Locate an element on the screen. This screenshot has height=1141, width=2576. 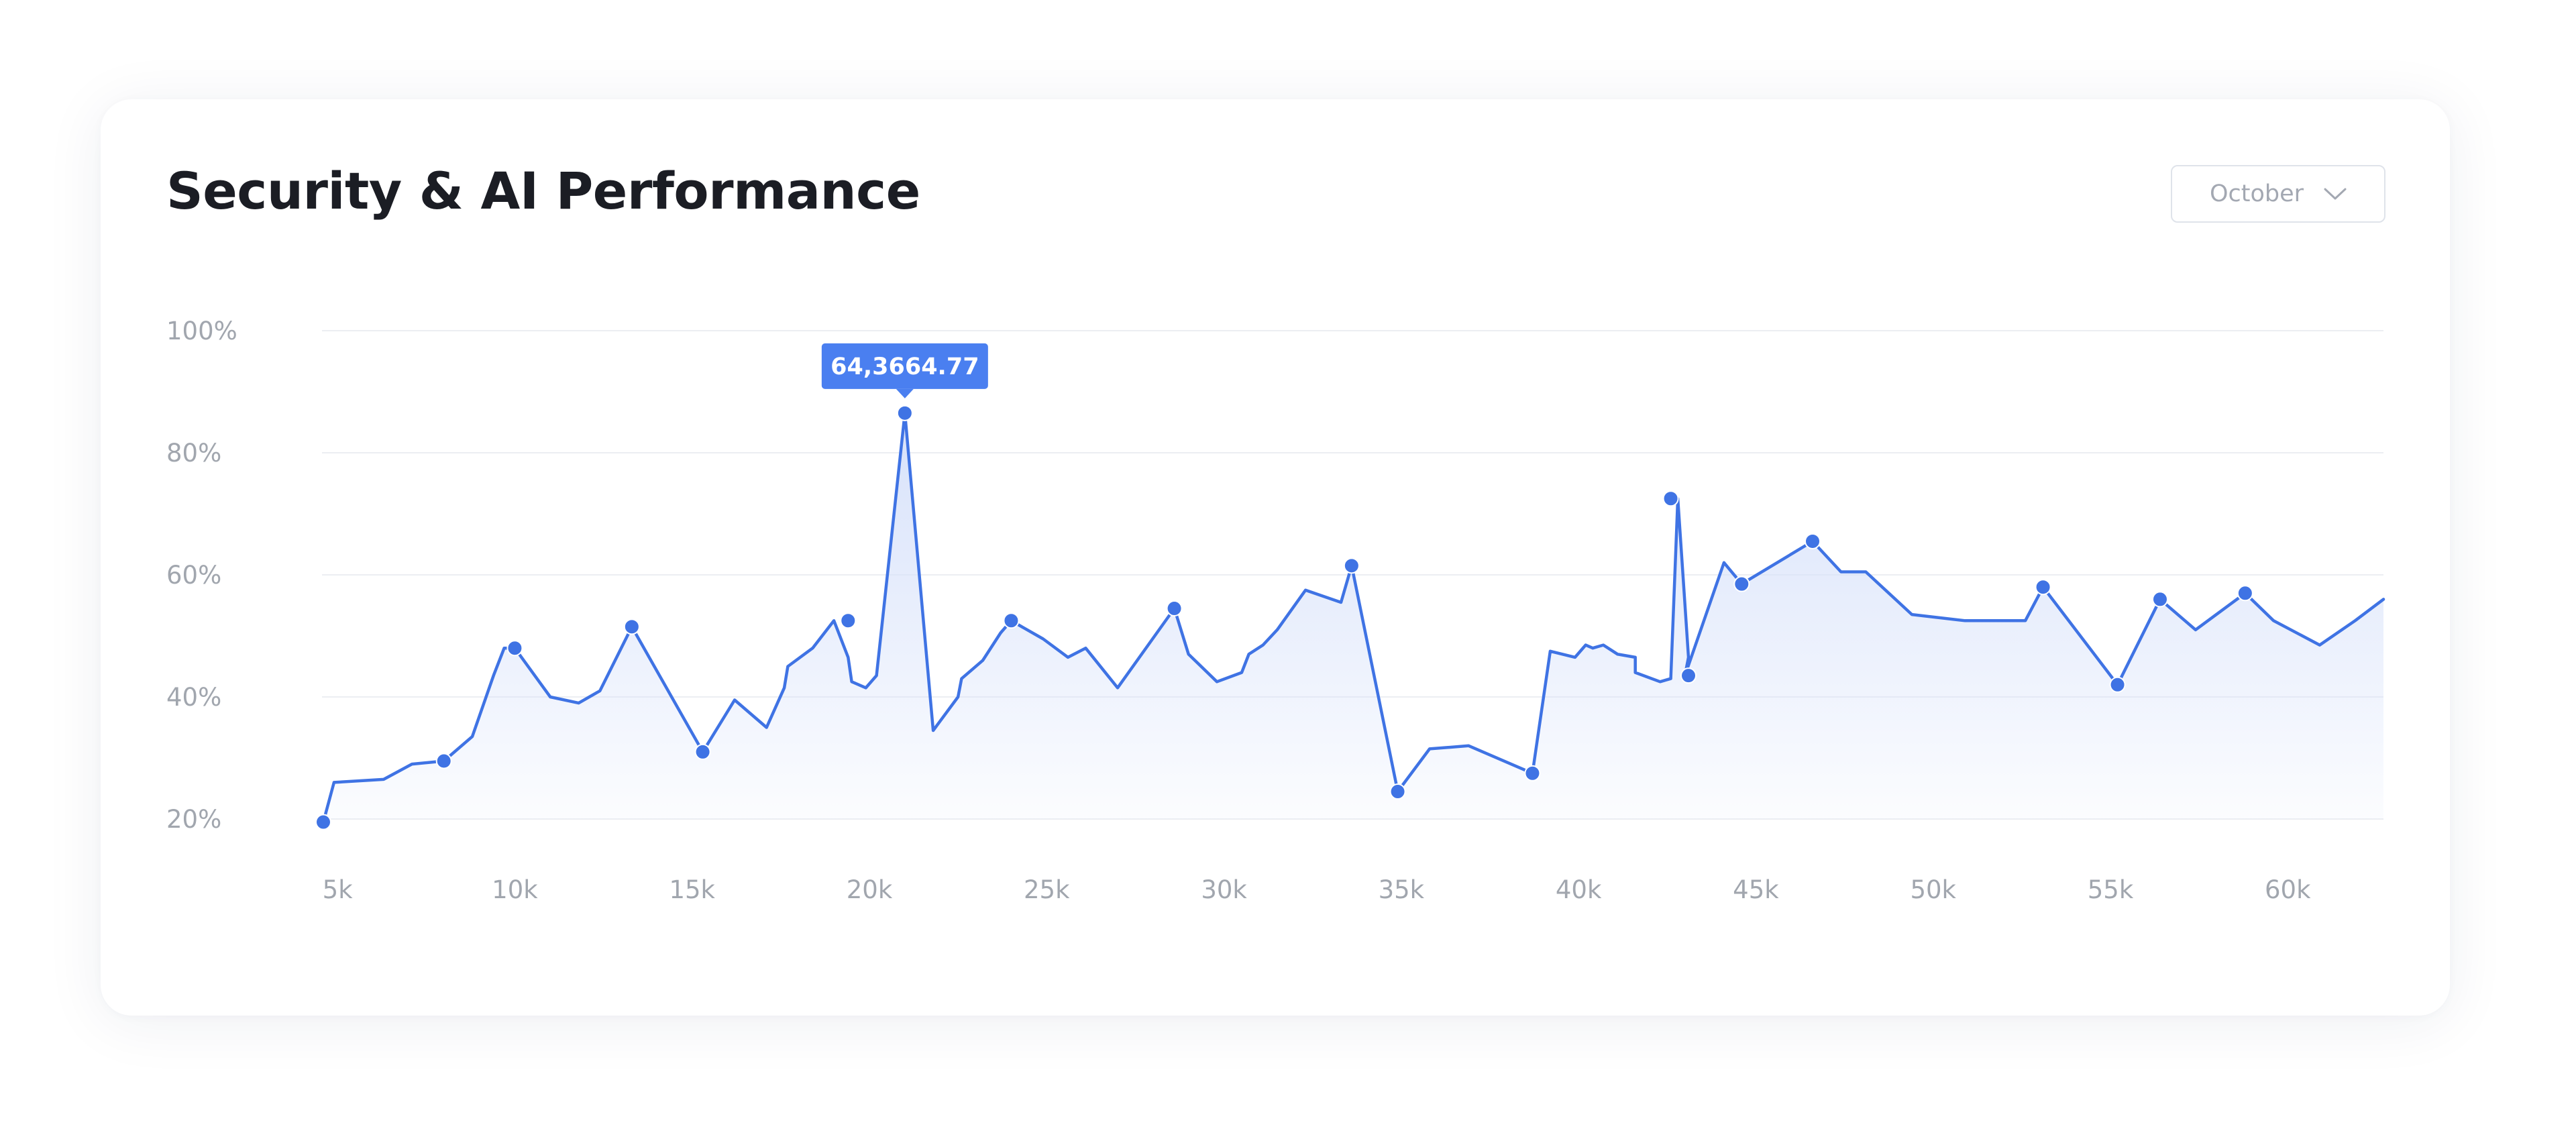
y-tick-label: 60% is located at coordinates (193, 576).